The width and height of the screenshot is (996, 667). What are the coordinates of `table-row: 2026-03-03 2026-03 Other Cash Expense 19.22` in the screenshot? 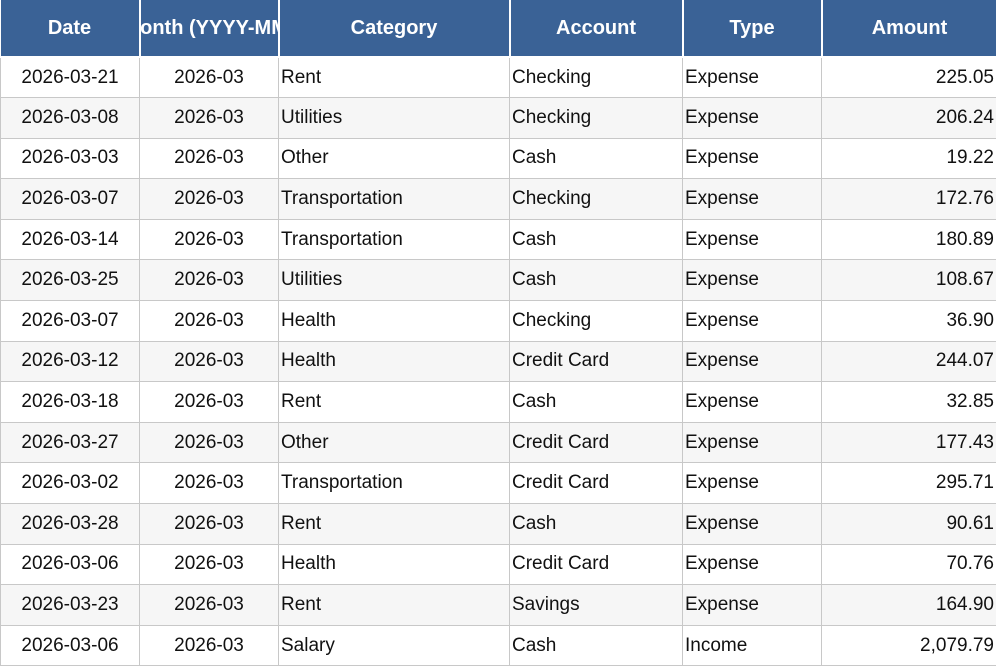 It's located at (498, 158).